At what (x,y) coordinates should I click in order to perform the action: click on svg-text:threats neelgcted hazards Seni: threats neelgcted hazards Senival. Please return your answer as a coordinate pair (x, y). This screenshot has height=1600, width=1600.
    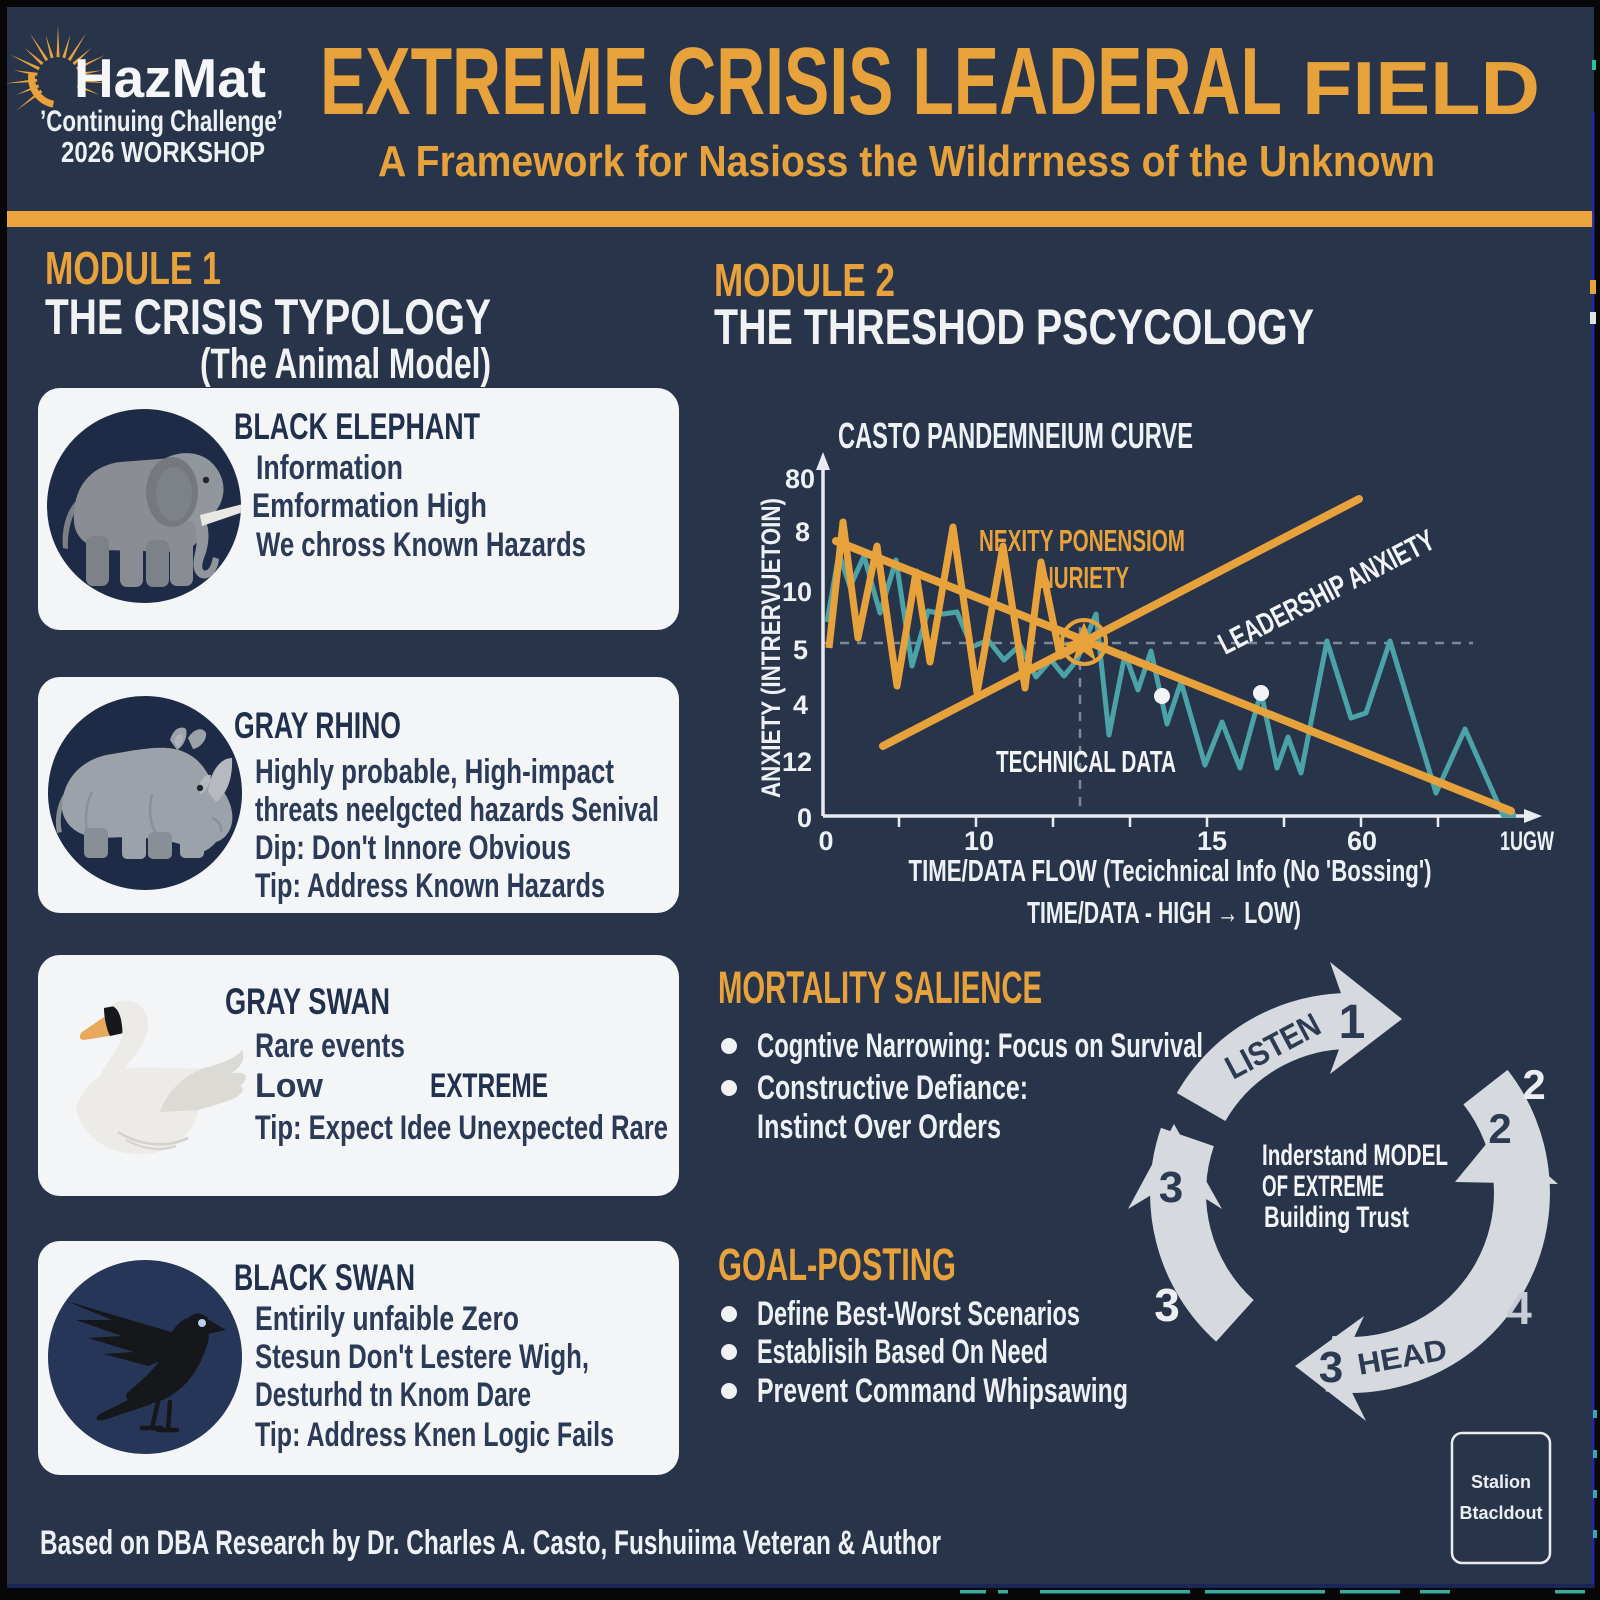
    Looking at the image, I should click on (457, 810).